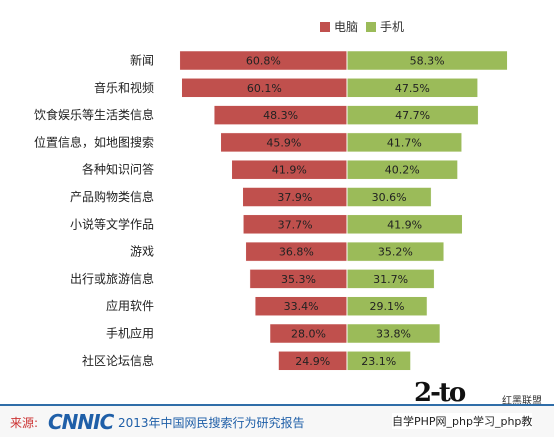  What do you see at coordinates (404, 224) in the screenshot?
I see `data-label-mobile: 41.9%` at bounding box center [404, 224].